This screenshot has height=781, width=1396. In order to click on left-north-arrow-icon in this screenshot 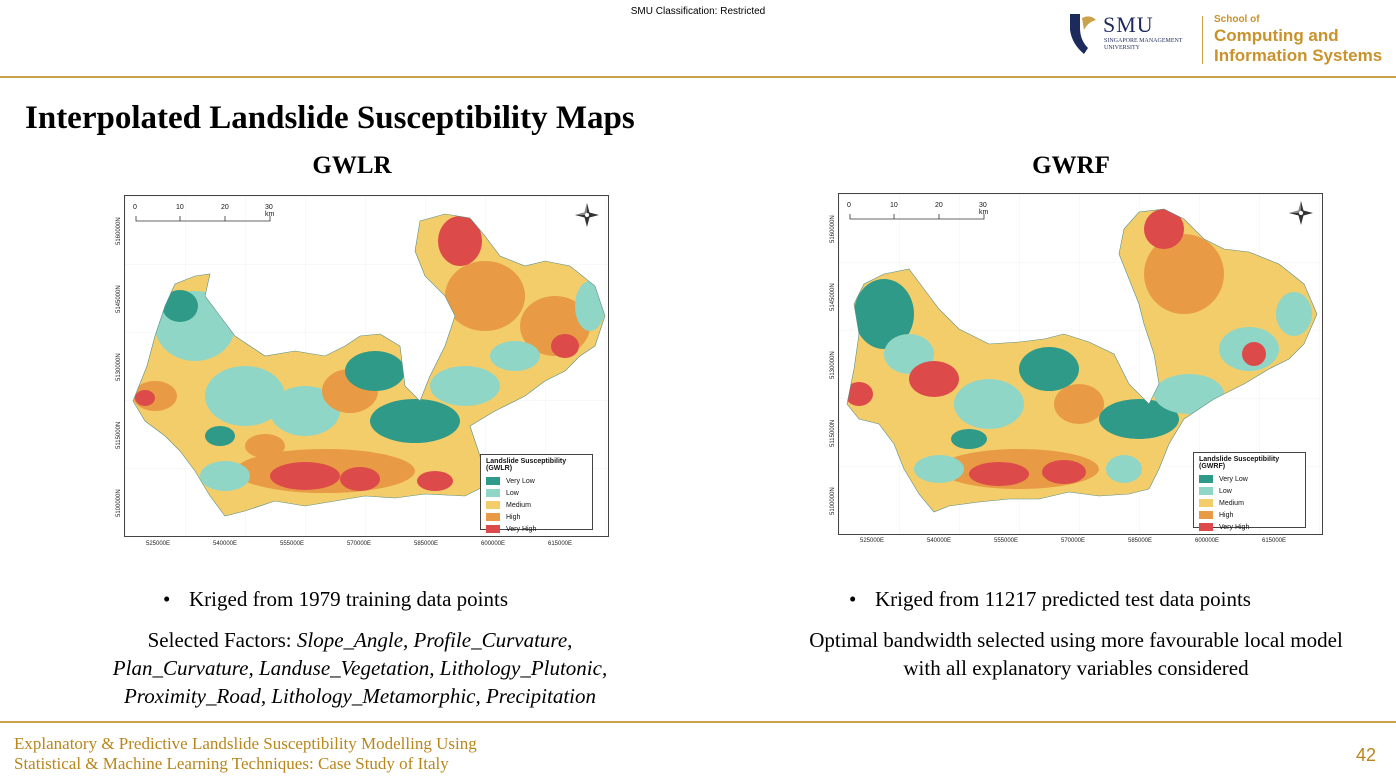, I will do `click(587, 215)`.